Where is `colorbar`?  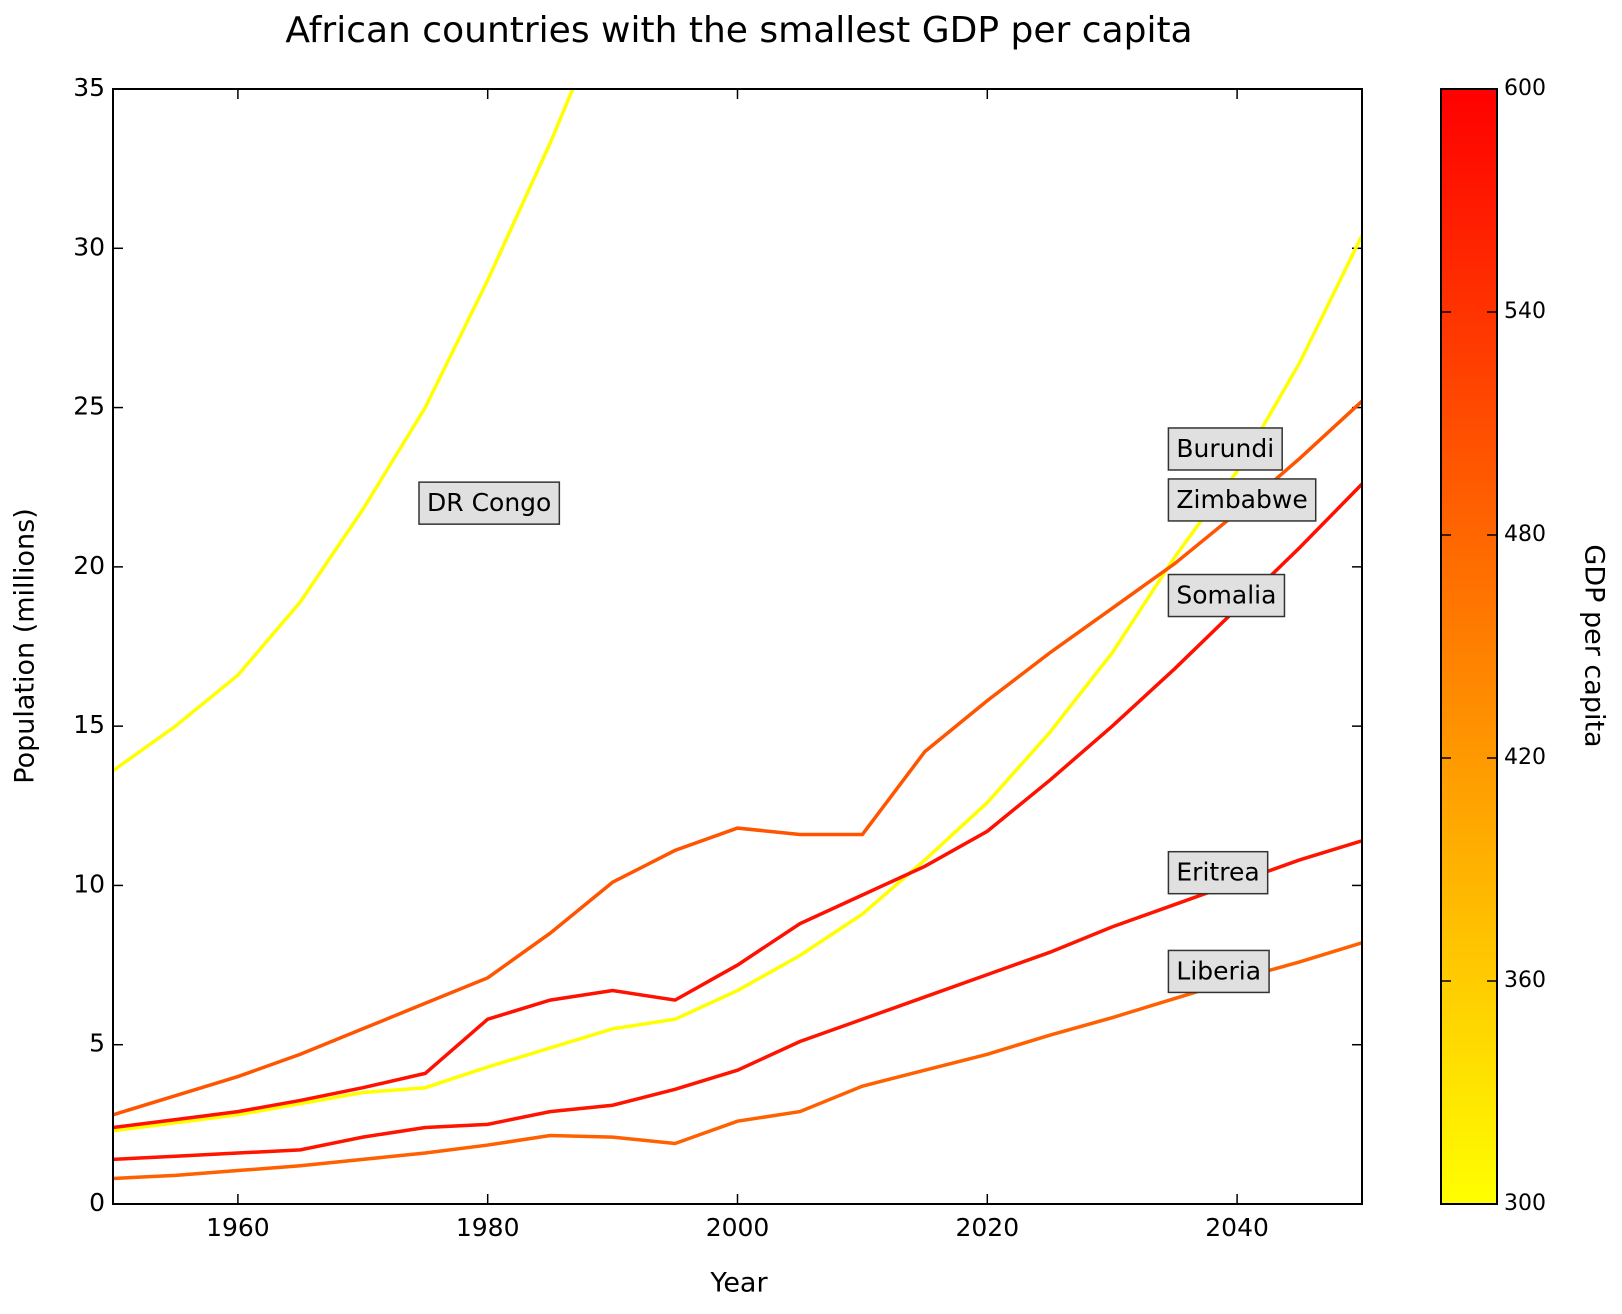 colorbar is located at coordinates (1469, 646).